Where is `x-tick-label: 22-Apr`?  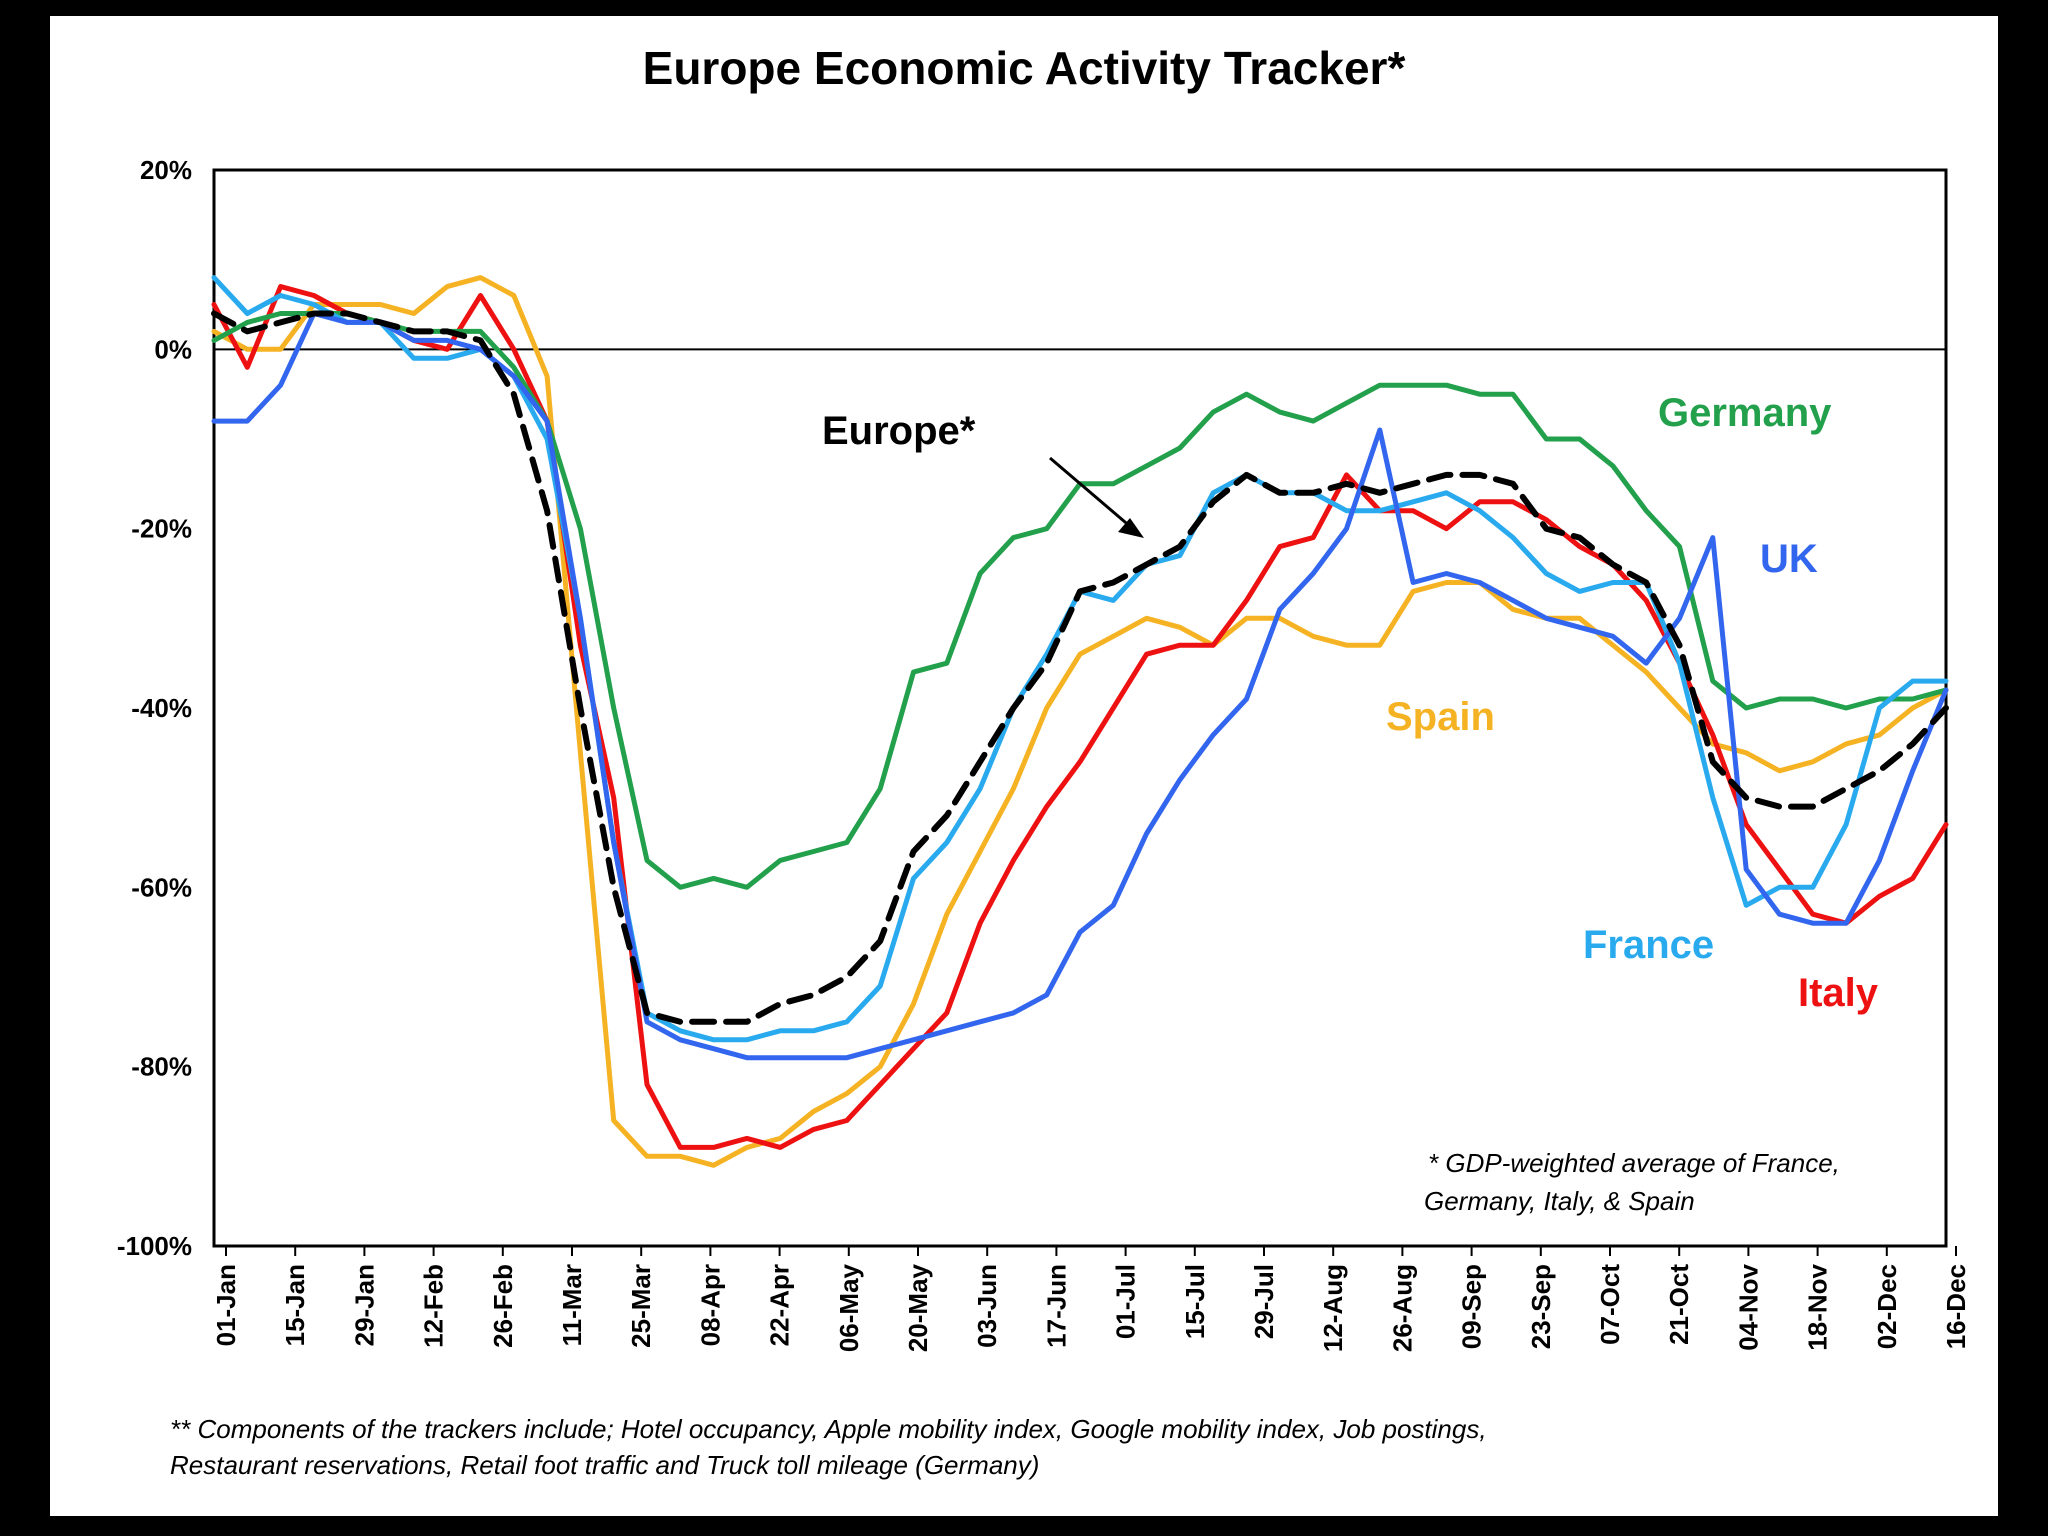
x-tick-label: 22-Apr is located at coordinates (780, 1305).